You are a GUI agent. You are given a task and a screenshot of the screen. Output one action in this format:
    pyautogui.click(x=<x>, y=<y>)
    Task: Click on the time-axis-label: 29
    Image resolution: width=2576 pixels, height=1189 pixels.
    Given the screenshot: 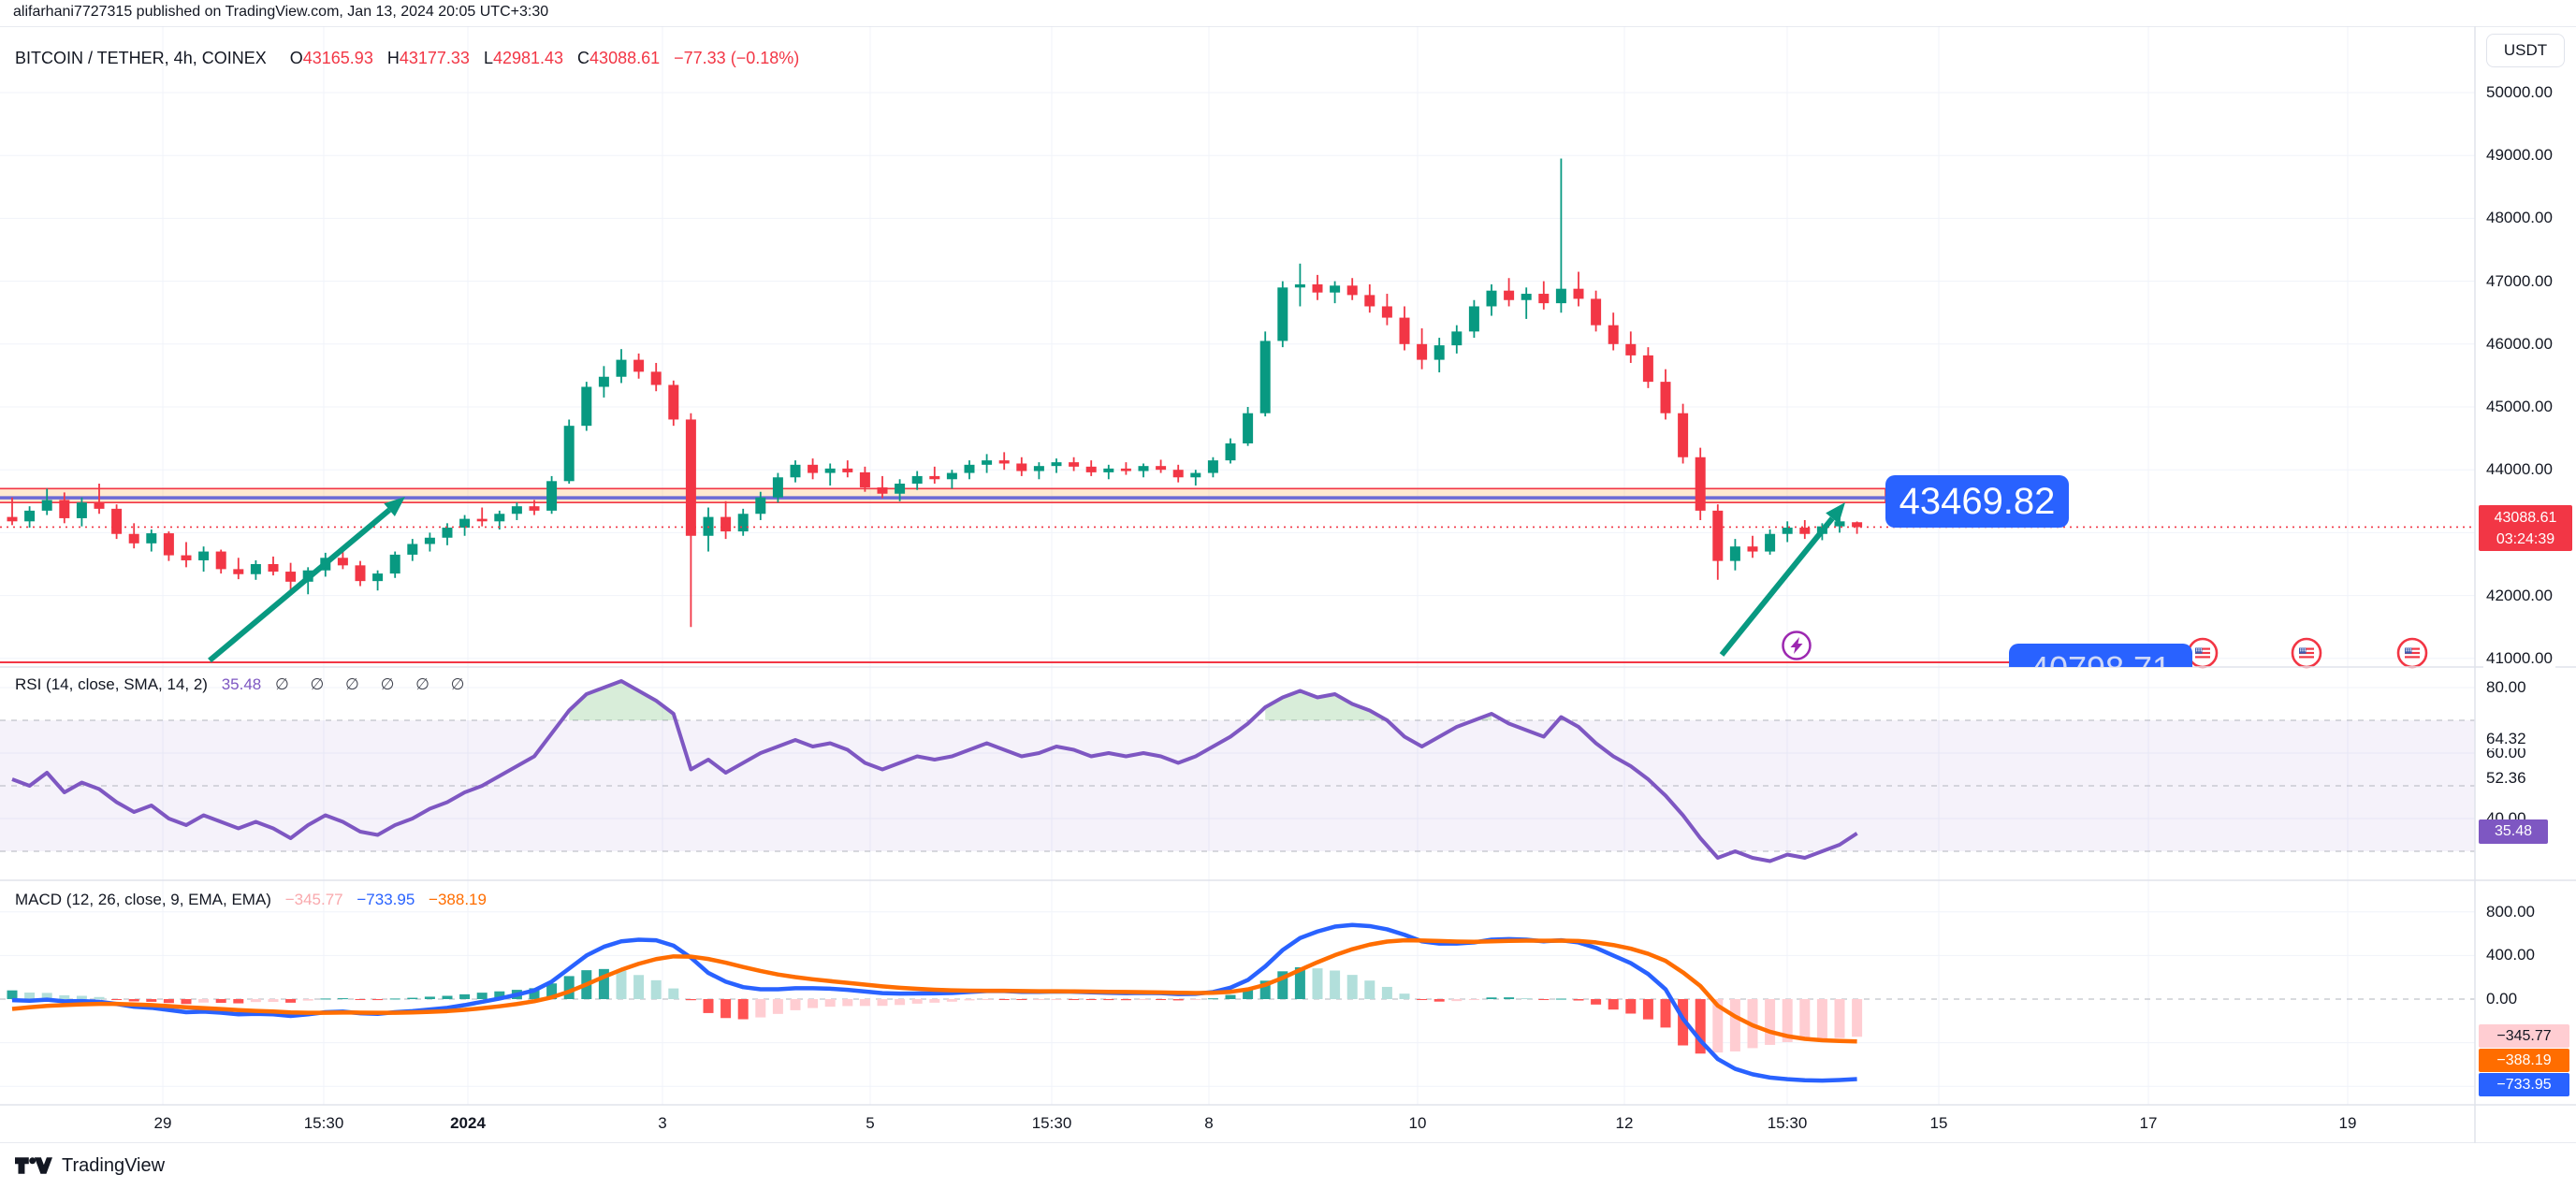 What is the action you would take?
    pyautogui.click(x=162, y=1123)
    